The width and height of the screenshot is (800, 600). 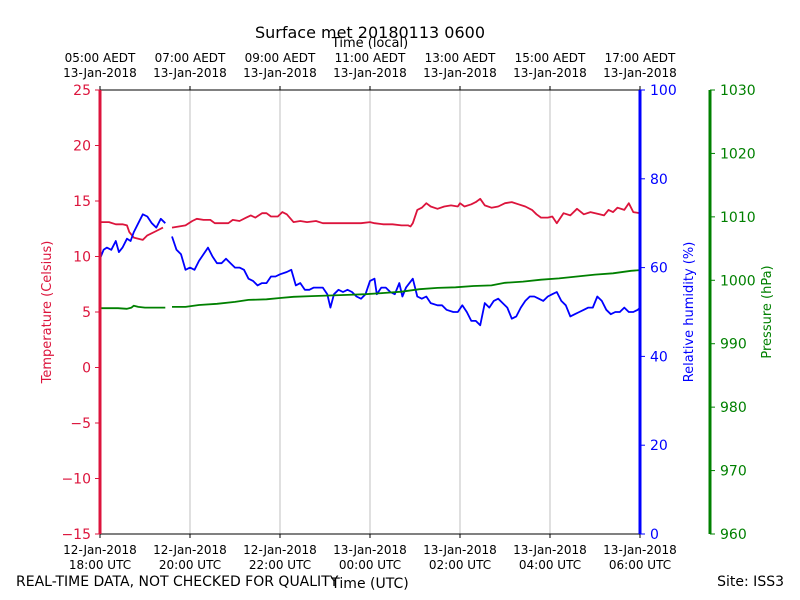 I want to click on bottom-tick-label: 02:00 UTC, so click(x=460, y=565).